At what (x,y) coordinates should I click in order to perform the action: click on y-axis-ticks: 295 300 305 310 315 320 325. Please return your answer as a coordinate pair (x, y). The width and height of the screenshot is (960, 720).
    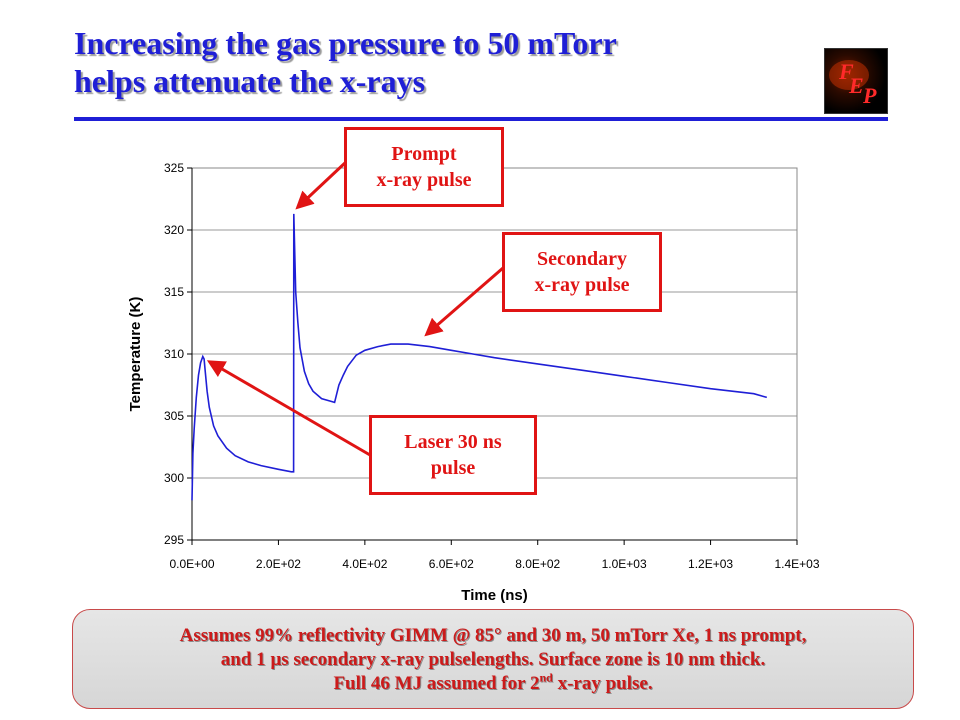
    Looking at the image, I should click on (178, 354).